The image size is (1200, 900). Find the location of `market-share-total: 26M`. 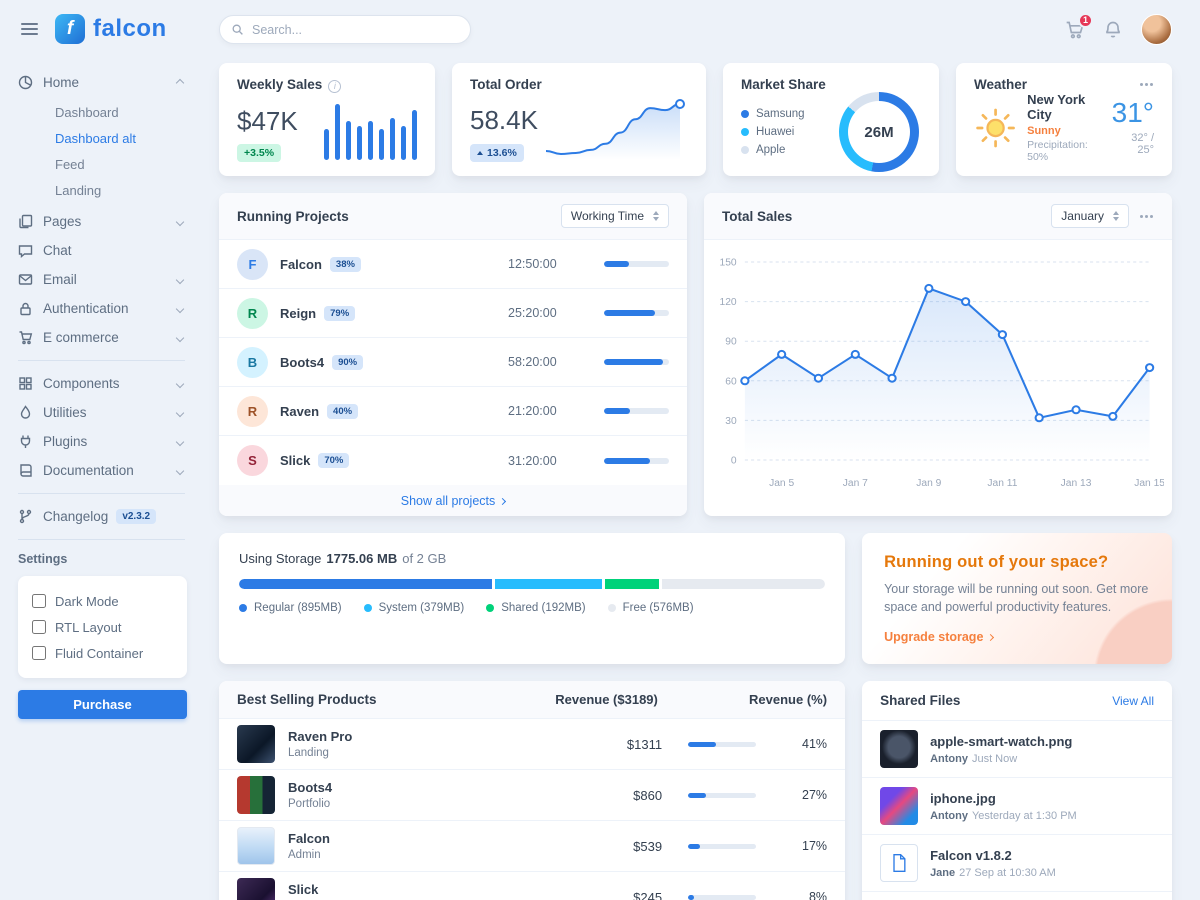

market-share-total: 26M is located at coordinates (879, 132).